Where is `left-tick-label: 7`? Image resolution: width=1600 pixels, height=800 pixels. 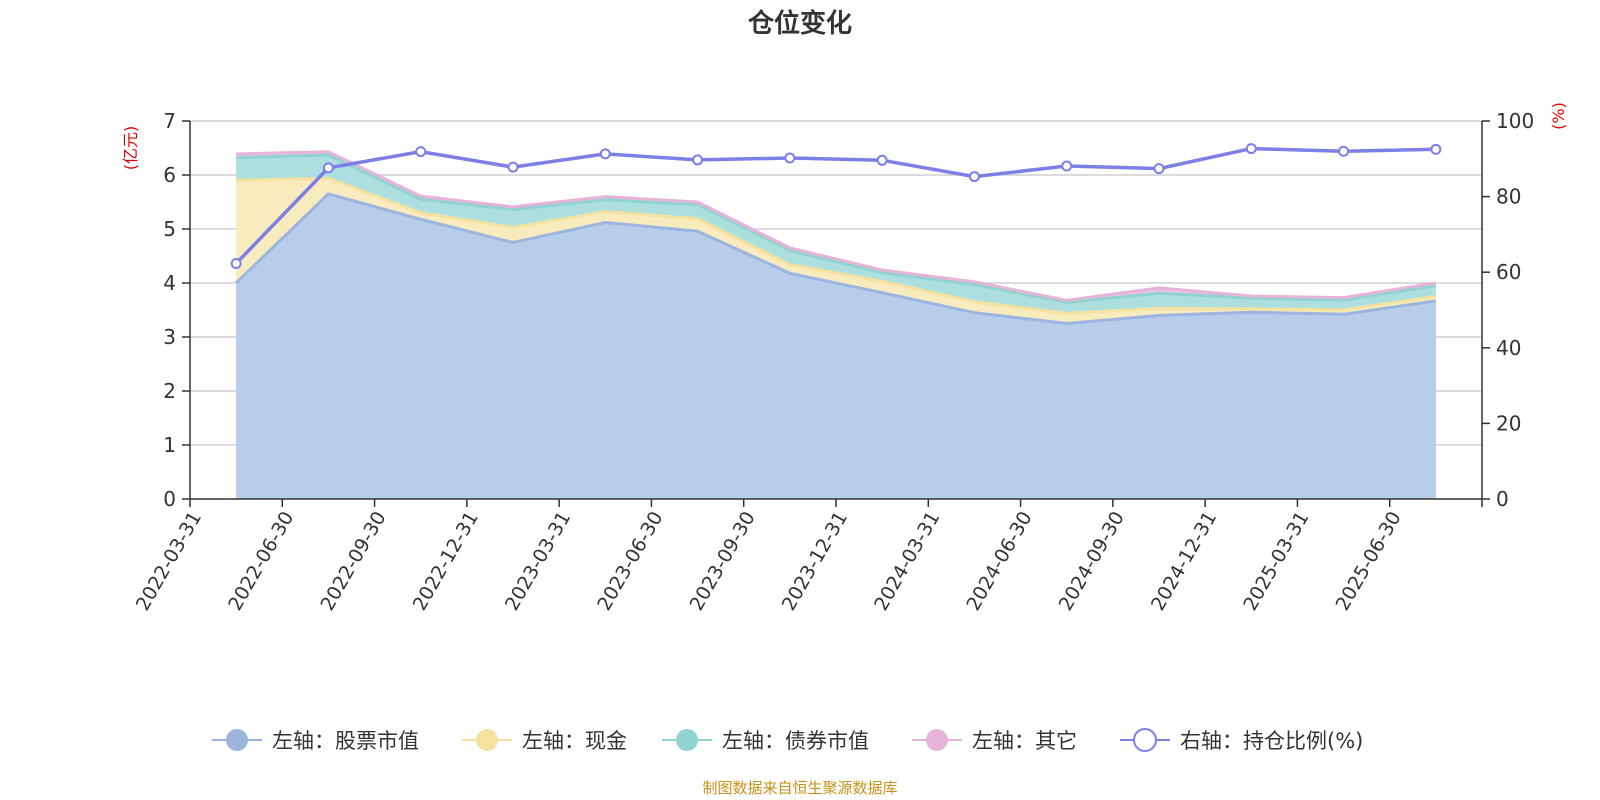
left-tick-label: 7 is located at coordinates (169, 121).